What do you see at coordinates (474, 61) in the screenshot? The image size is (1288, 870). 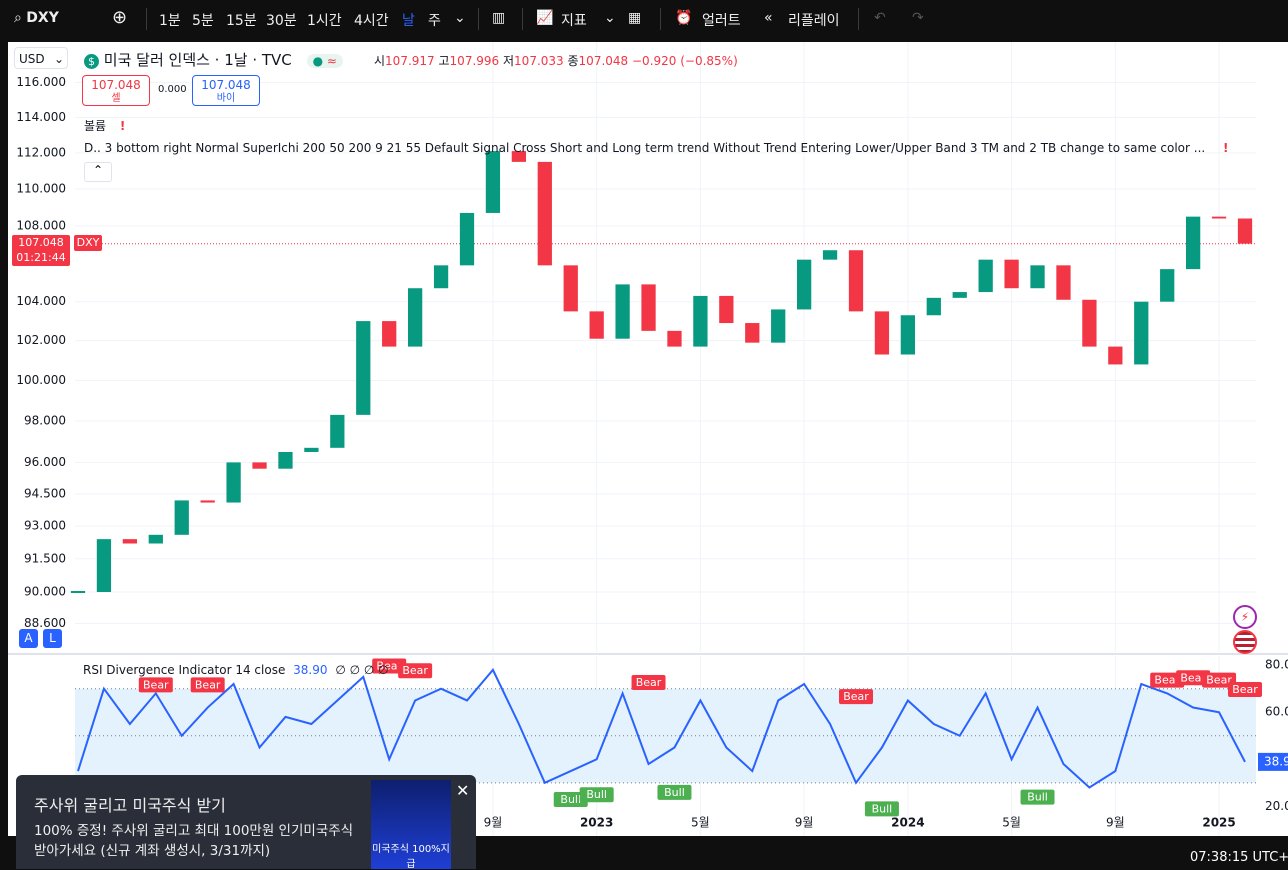 I see `ohlc-value: 107.996` at bounding box center [474, 61].